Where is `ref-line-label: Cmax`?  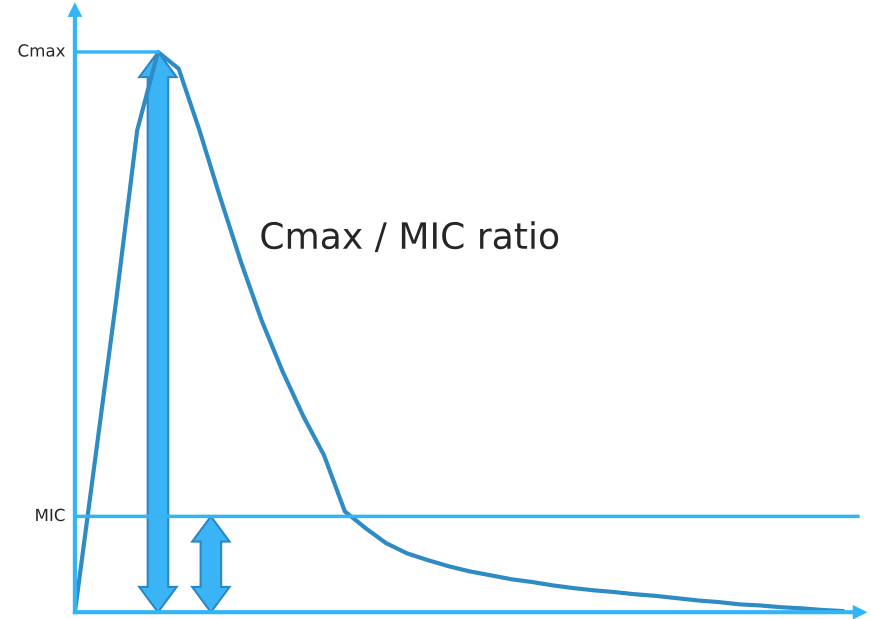
ref-line-label: Cmax is located at coordinates (41, 50).